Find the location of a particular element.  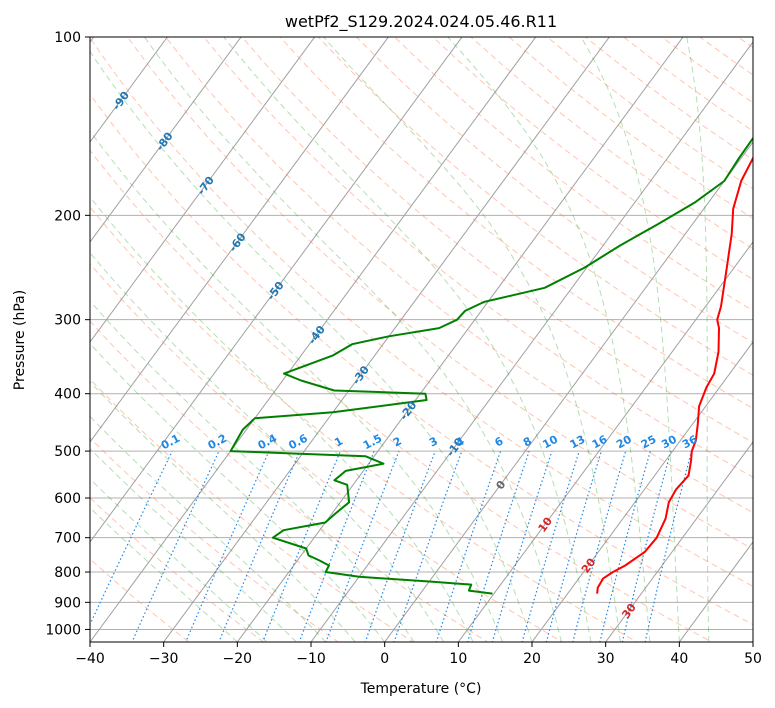

x-axis-title: Temperature (°C) is located at coordinates (421, 689).